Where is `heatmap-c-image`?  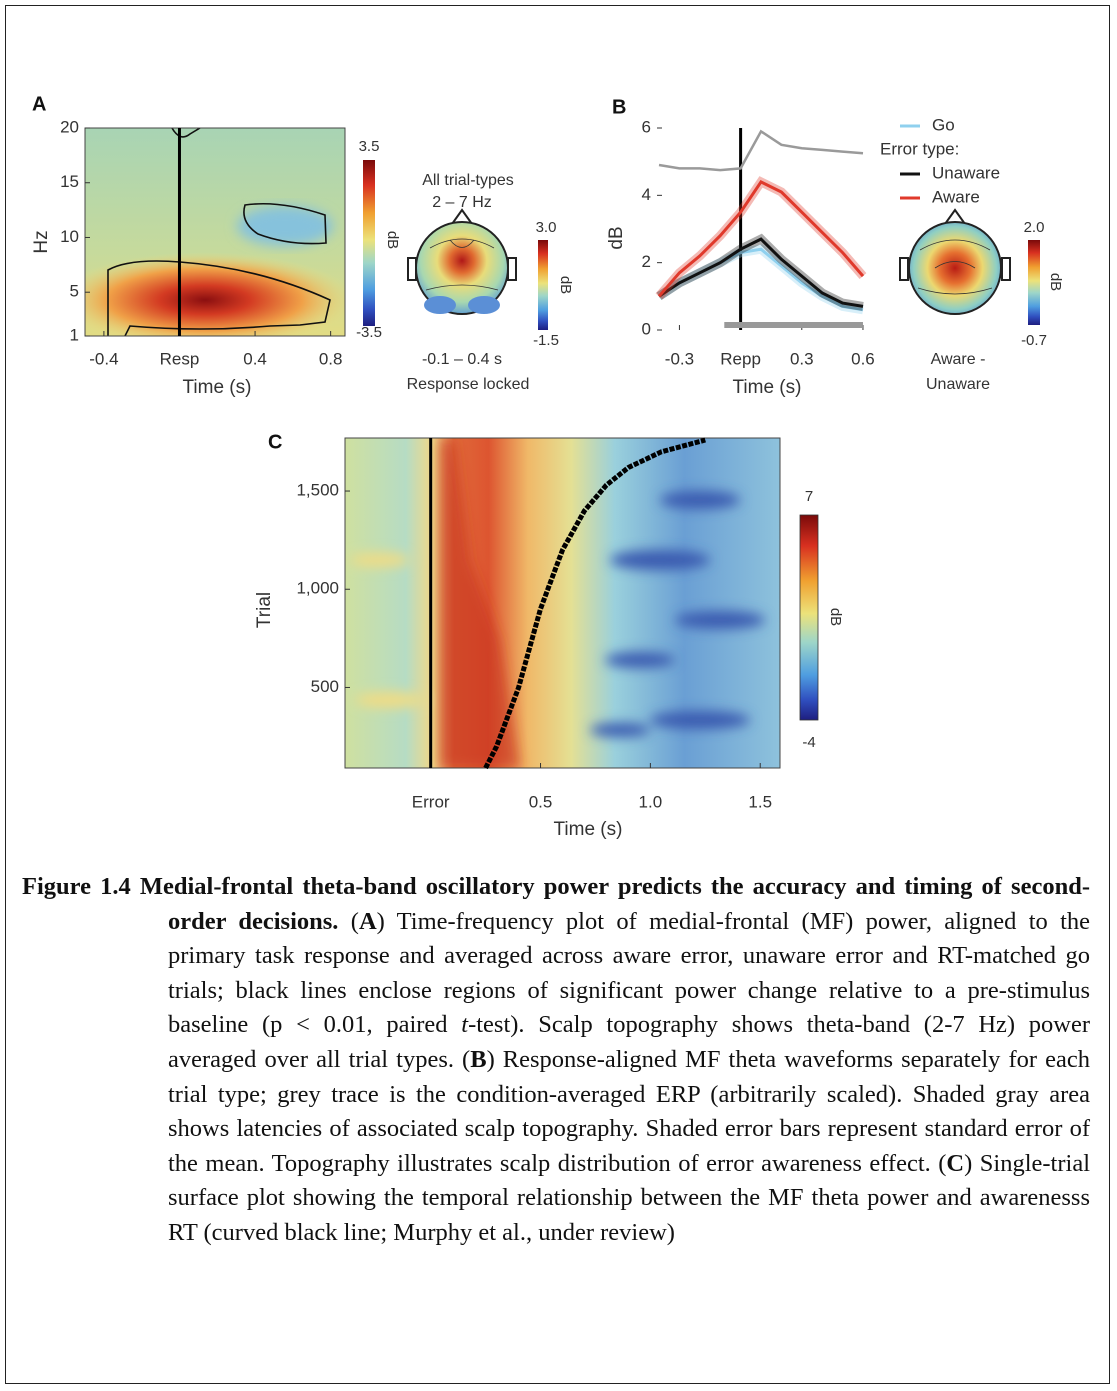
heatmap-c-image is located at coordinates (562, 603).